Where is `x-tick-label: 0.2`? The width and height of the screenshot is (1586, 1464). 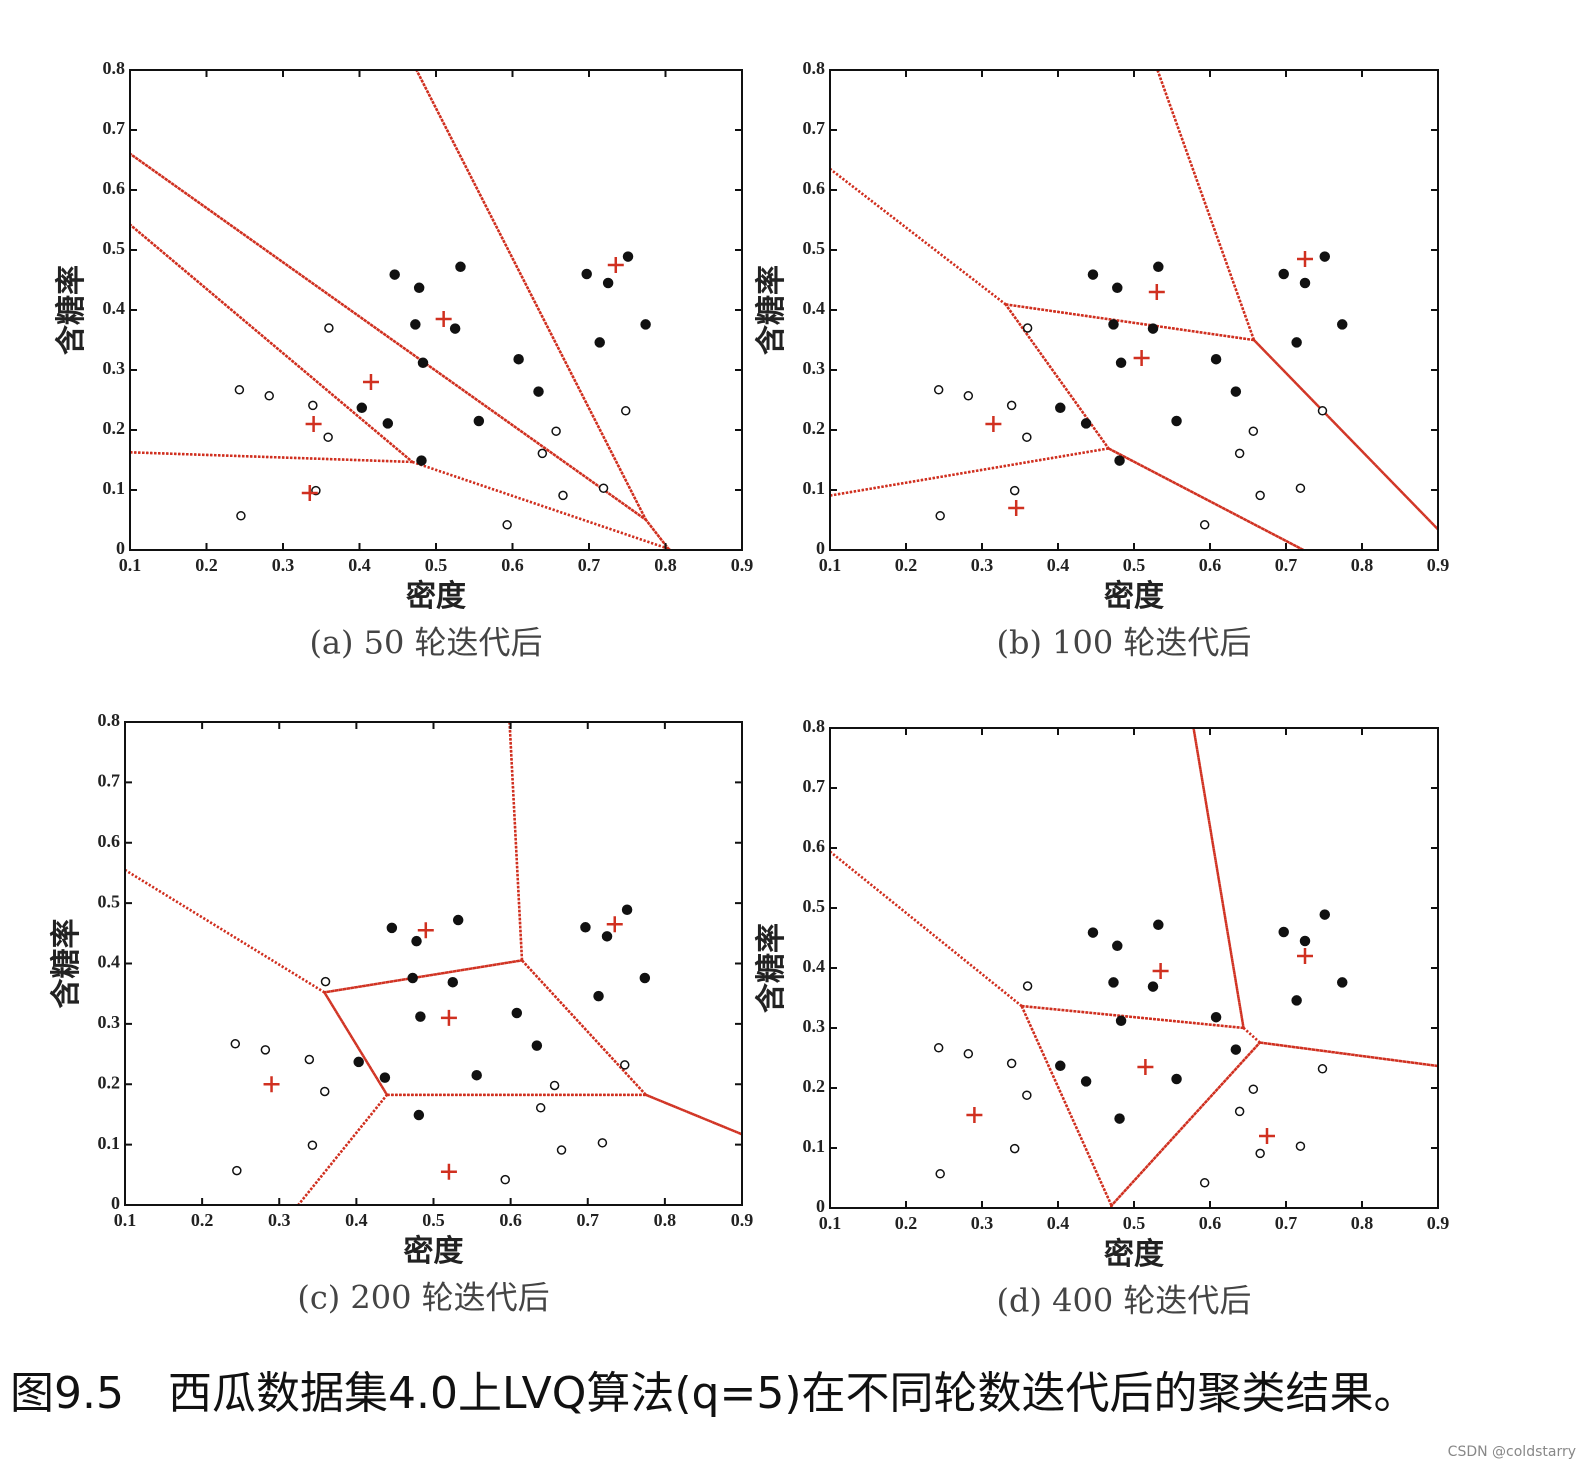
x-tick-label: 0.2 is located at coordinates (906, 565).